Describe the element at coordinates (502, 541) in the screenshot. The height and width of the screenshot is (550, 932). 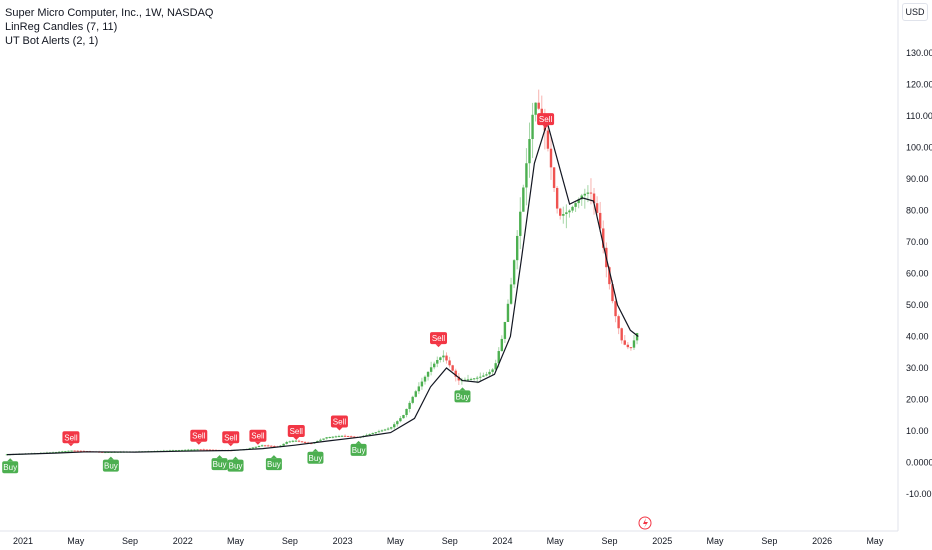
I see `time-tick-label: 2024` at that location.